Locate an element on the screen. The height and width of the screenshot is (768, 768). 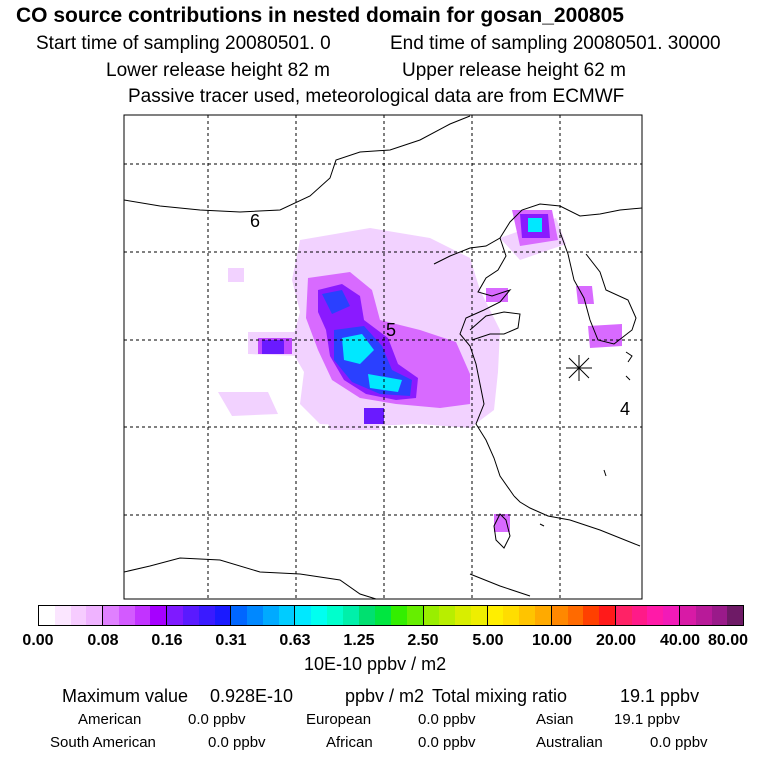
plume-light-sw is located at coordinates (248, 404).